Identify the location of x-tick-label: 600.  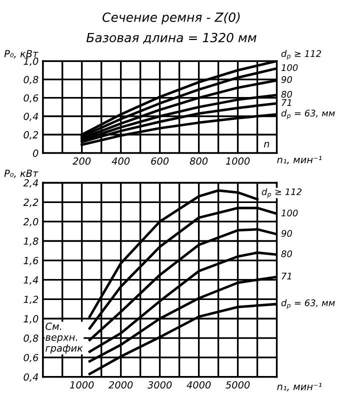
(160, 161).